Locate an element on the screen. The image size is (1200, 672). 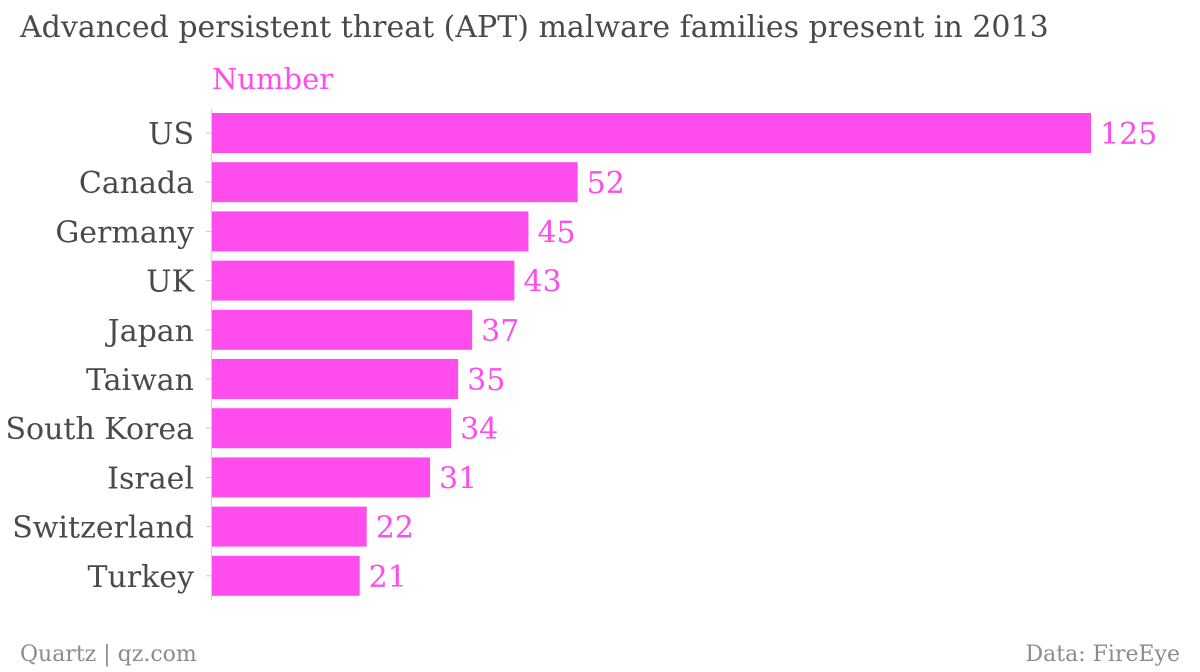
value-label: 35 is located at coordinates (486, 380).